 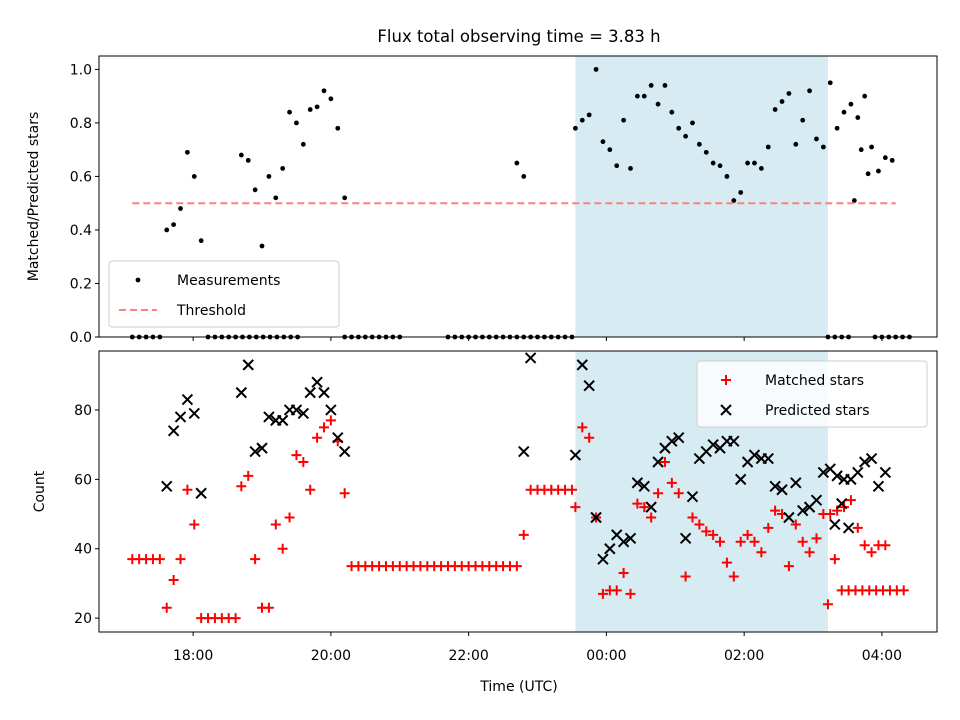 I want to click on y-tick-label: 1.0, so click(x=81, y=70).